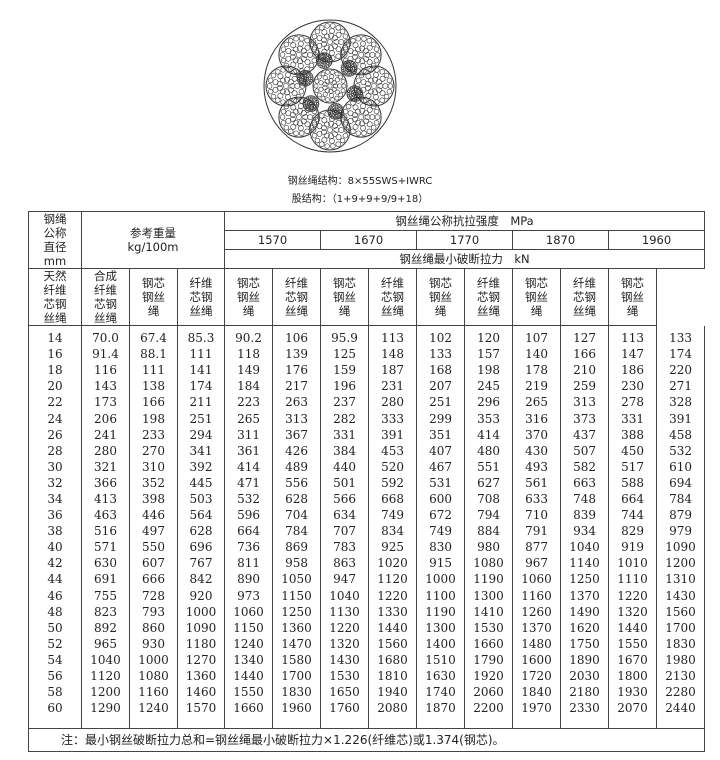 The image size is (720, 760). Describe the element at coordinates (201, 402) in the screenshot. I see `value-cell: 211` at that location.